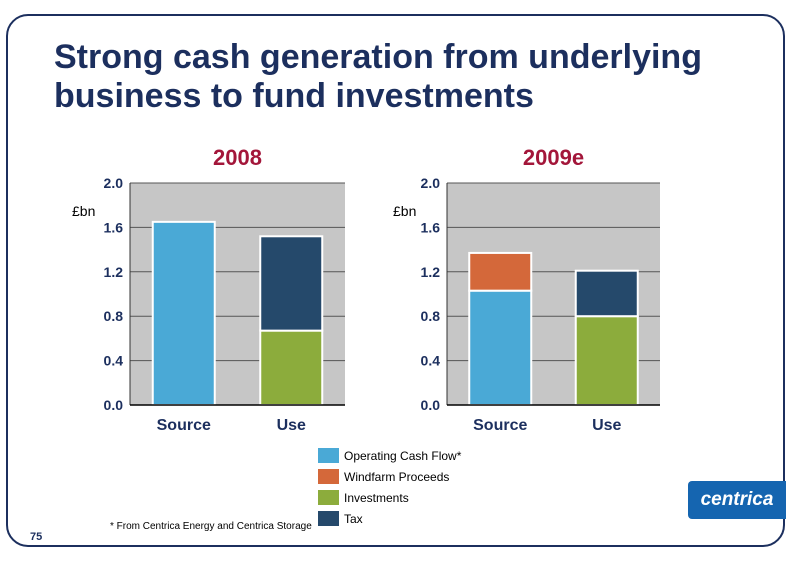 The image size is (800, 565). What do you see at coordinates (389, 518) in the screenshot?
I see `legend-item: Tax` at bounding box center [389, 518].